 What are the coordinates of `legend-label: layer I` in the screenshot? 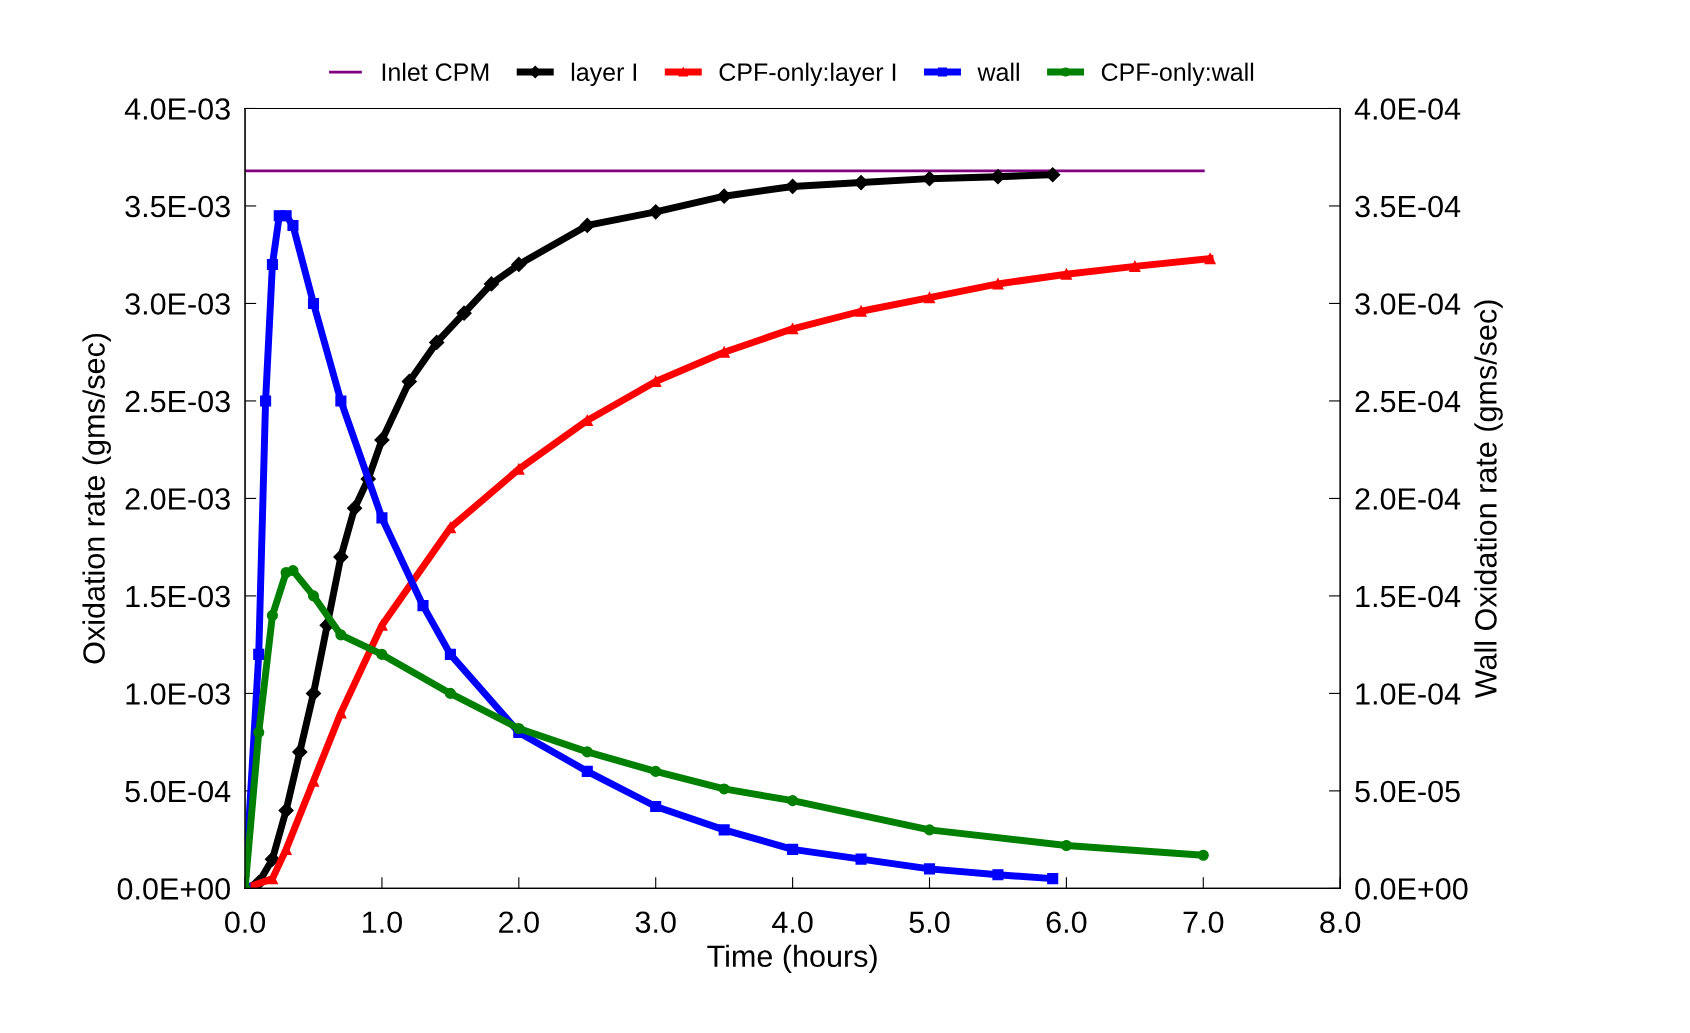 It's located at (603, 74).